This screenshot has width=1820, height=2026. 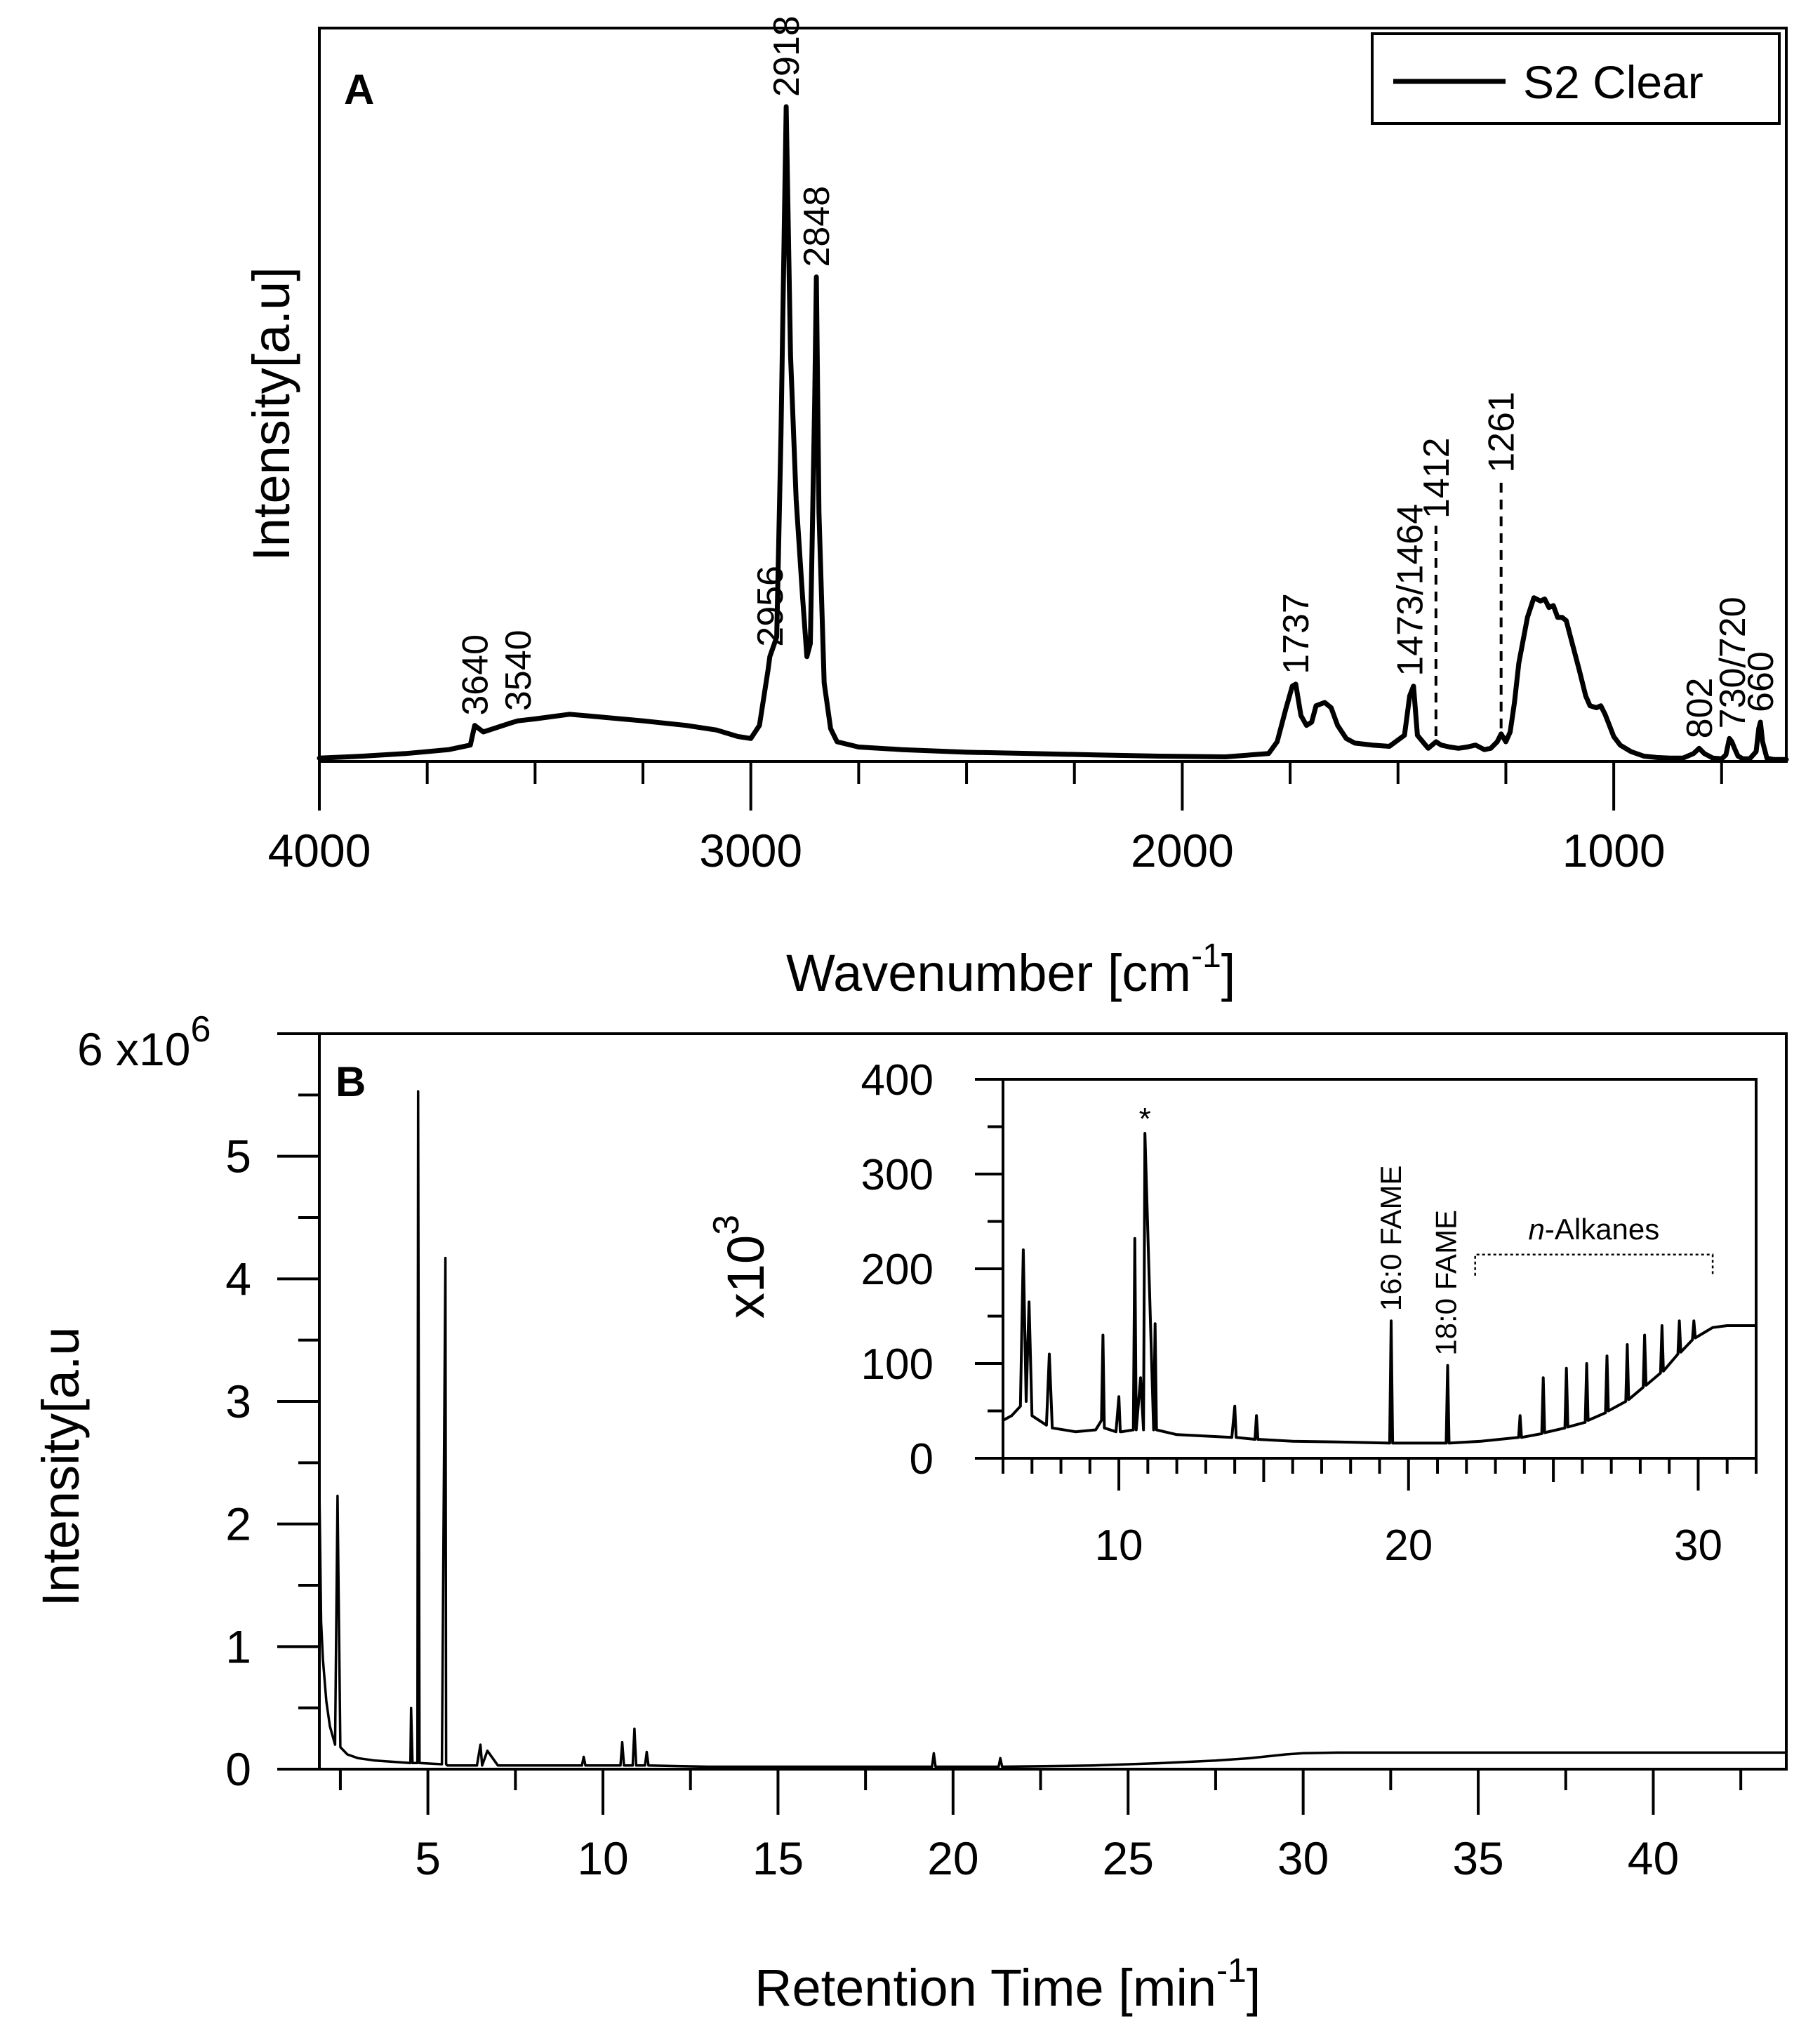 I want to click on panel-b-y-multiplier-sup: 6, so click(x=200, y=1029).